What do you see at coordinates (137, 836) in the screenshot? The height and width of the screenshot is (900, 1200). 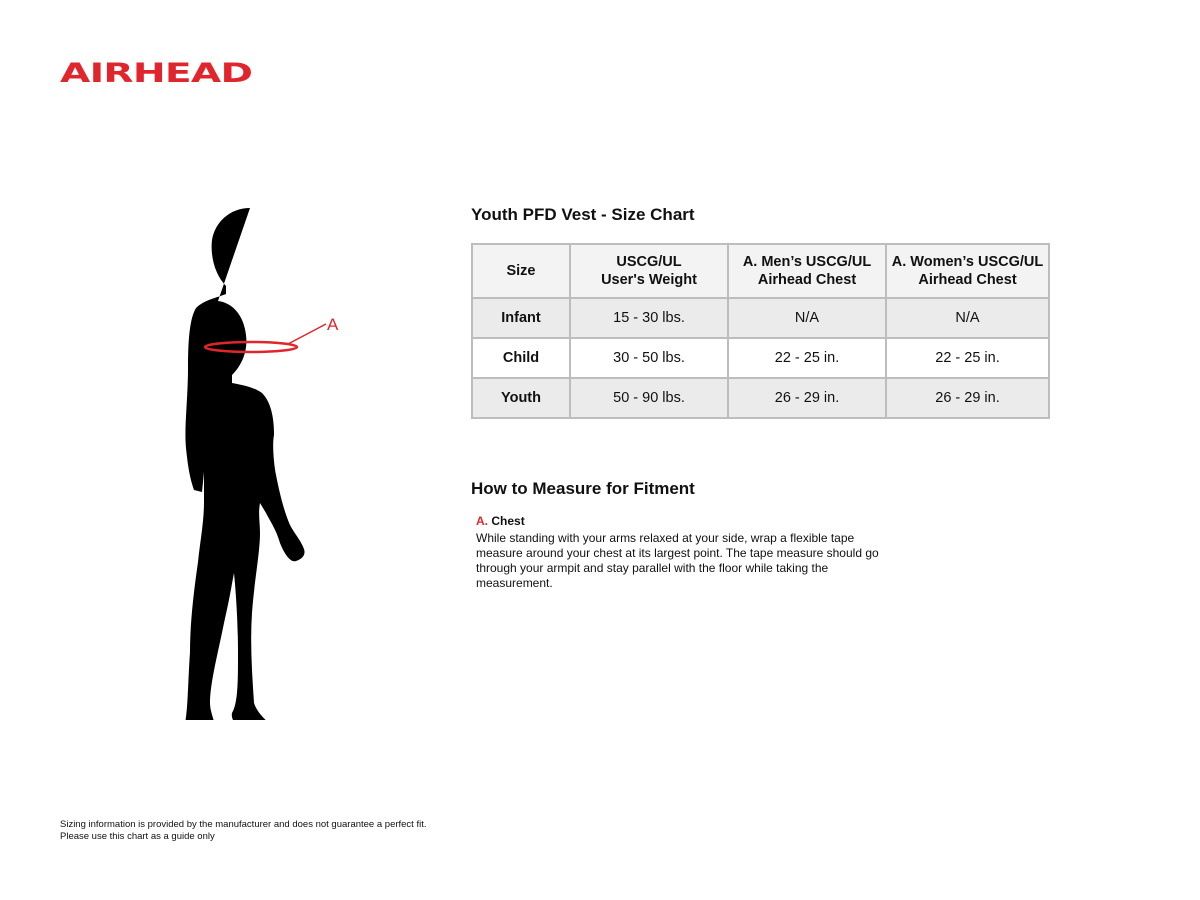 I see `disclaimer-line: Please use this chart as a guide only` at bounding box center [137, 836].